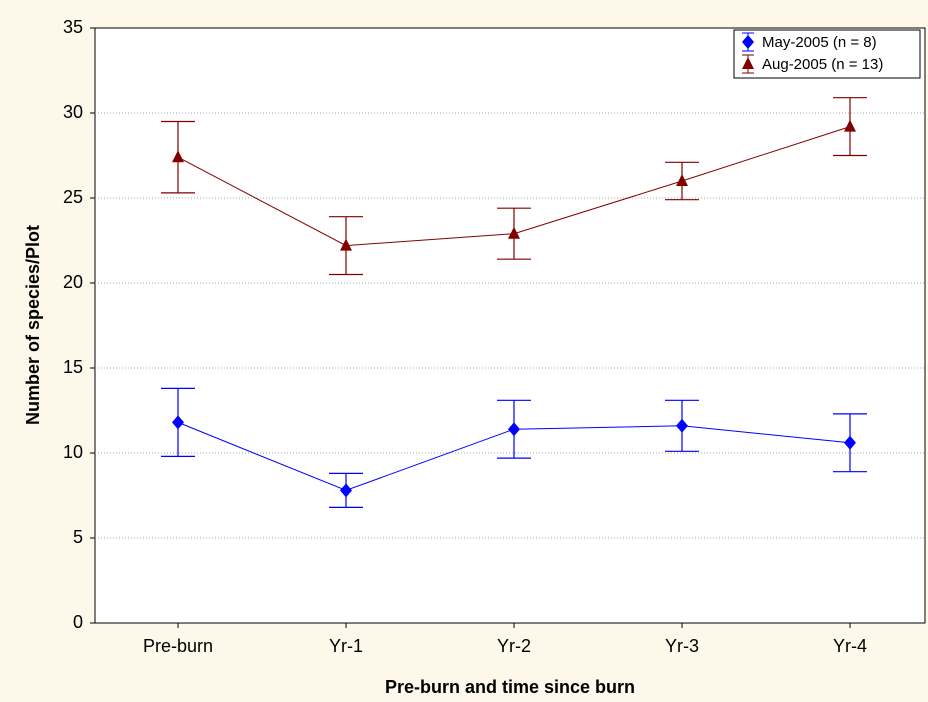  Describe the element at coordinates (73, 112) in the screenshot. I see `y-tick-label: 30` at that location.